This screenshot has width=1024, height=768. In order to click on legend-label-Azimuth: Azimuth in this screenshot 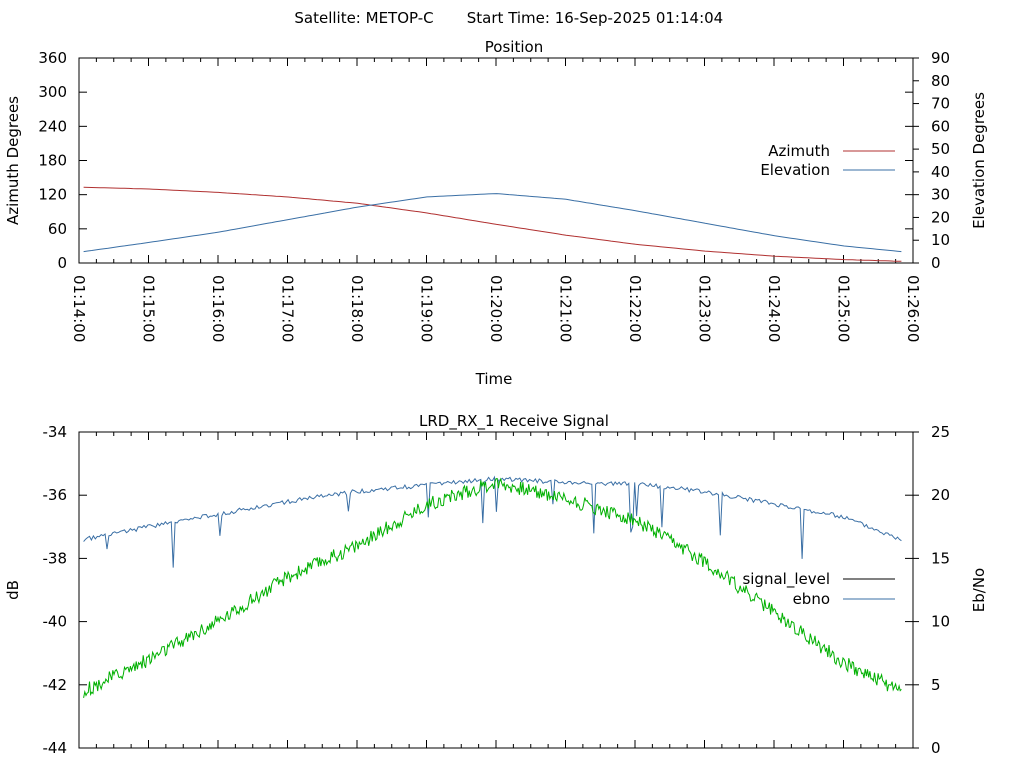, I will do `click(799, 151)`.